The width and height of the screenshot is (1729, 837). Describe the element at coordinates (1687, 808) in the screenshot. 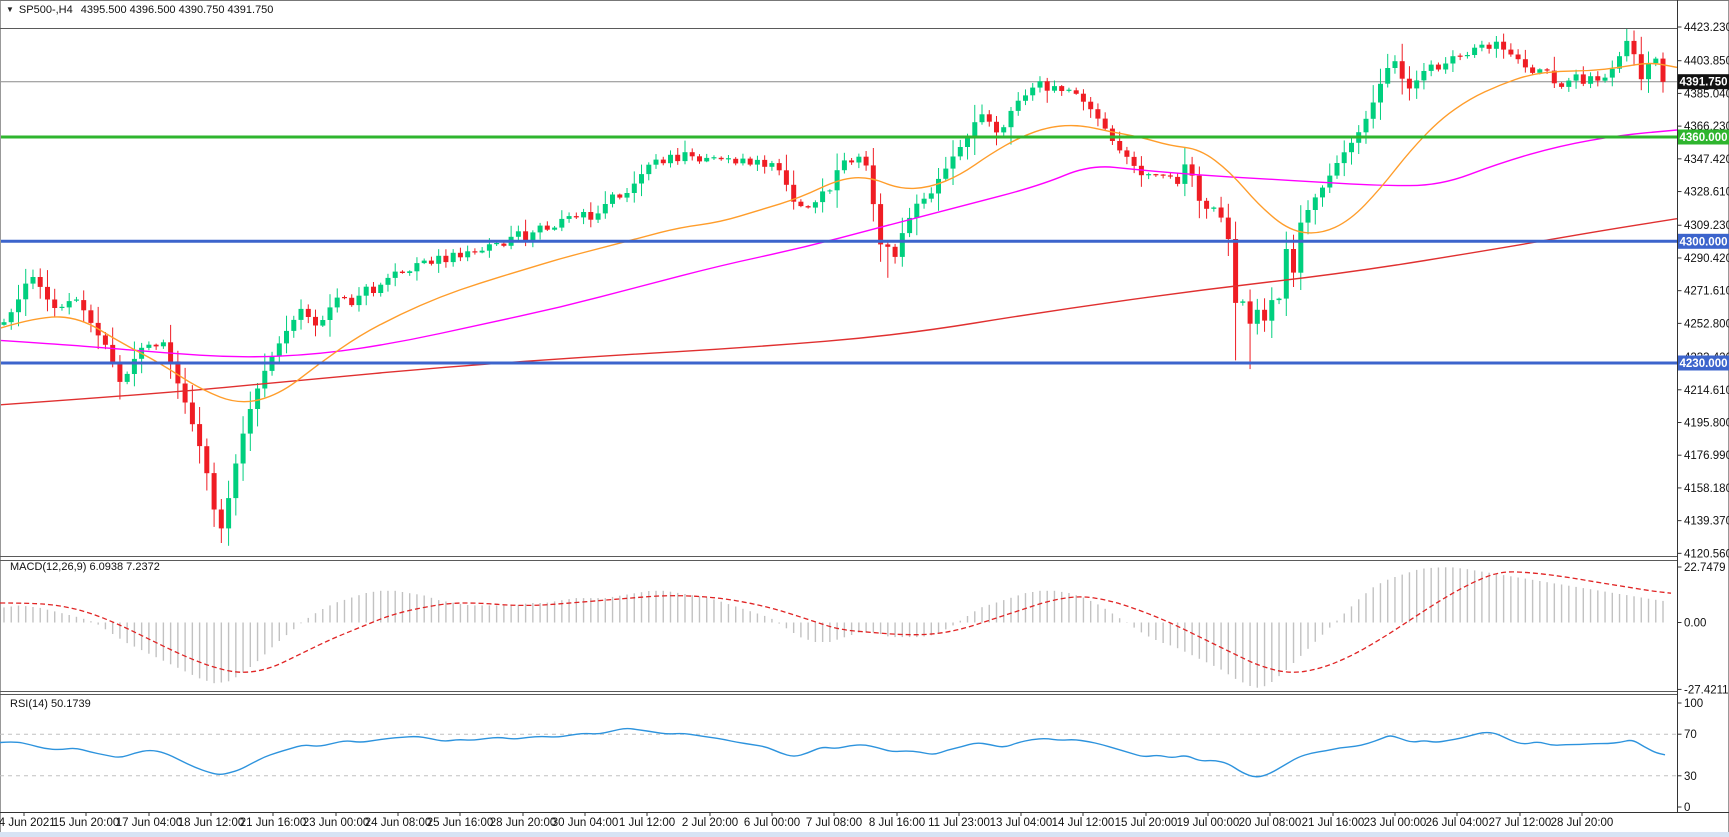

I see `rsi-tick-label: 0` at that location.